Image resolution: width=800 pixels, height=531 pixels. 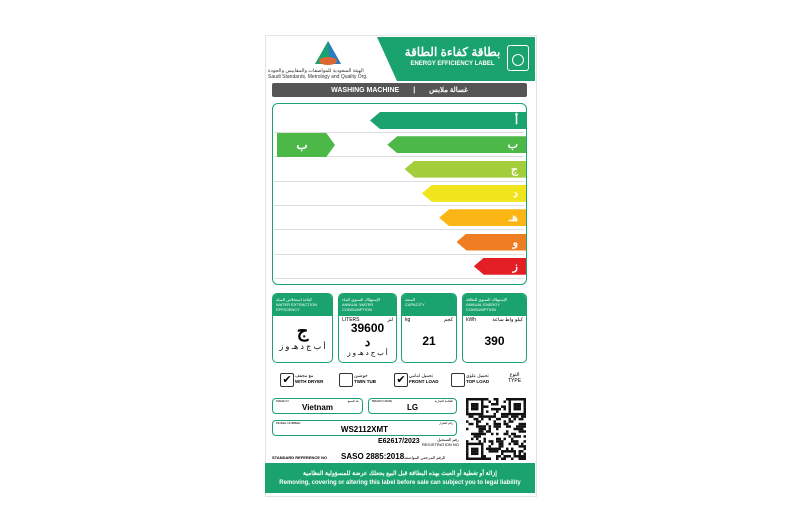 I want to click on standard-label: STANDARD REFERENCE NO, so click(x=300, y=457).